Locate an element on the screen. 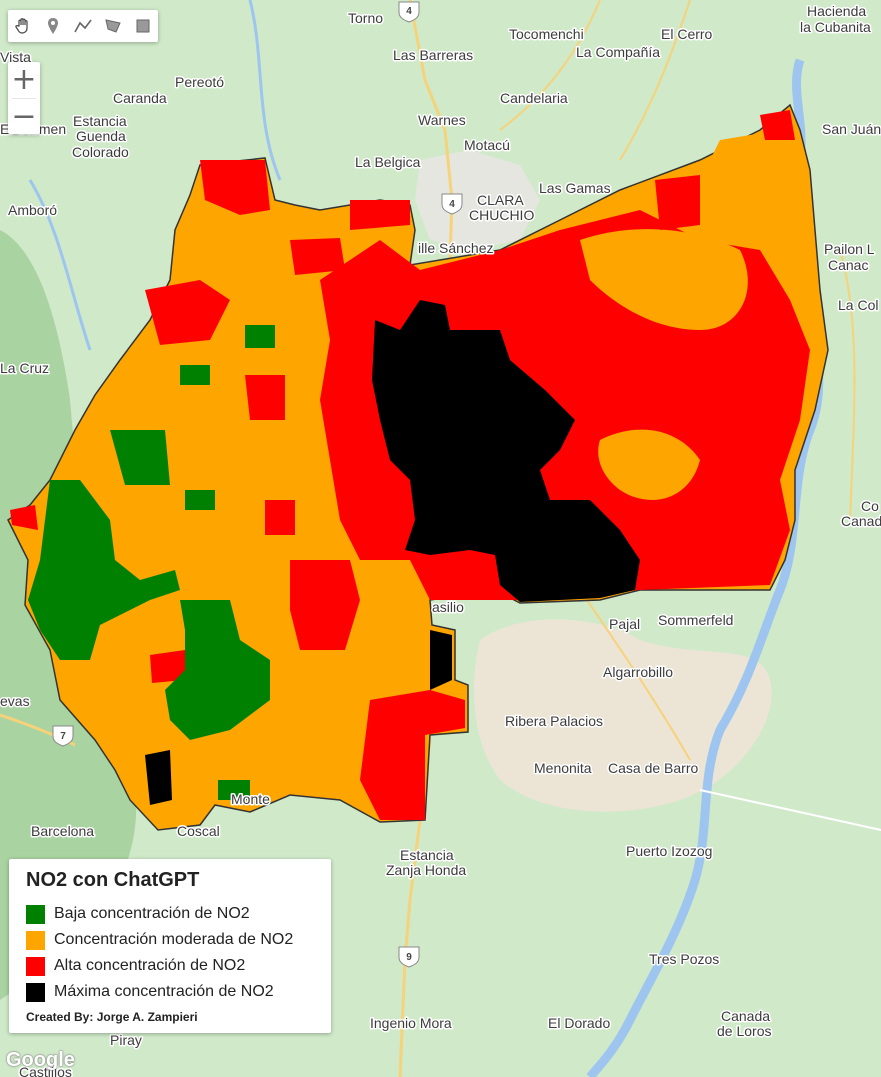 The height and width of the screenshot is (1077, 881). no2-low-west is located at coordinates (104, 570).